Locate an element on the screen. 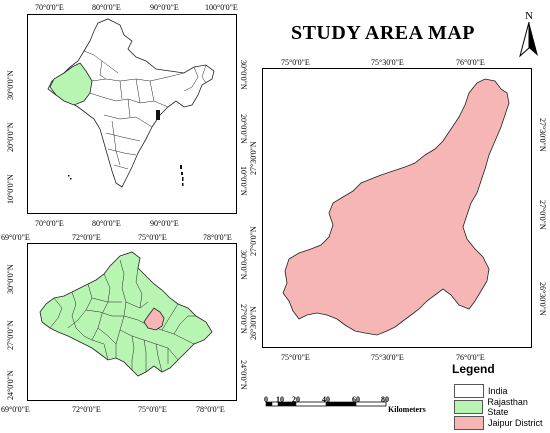  scale-bar is located at coordinates (326, 404).